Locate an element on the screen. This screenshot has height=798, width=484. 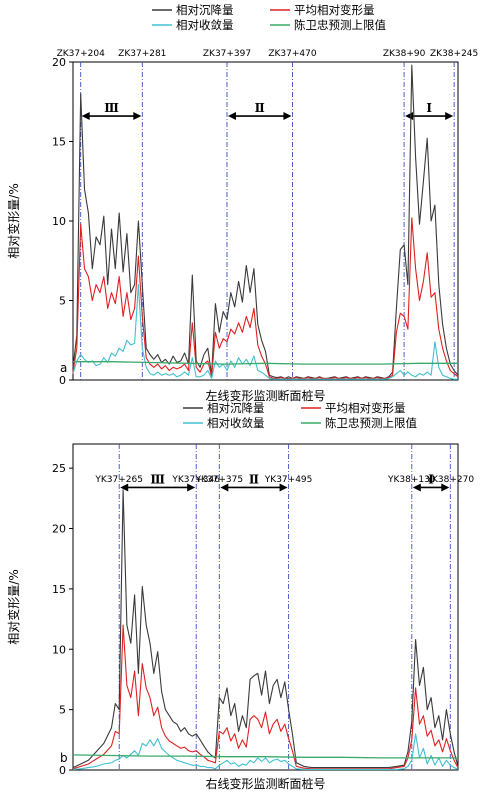
x-axis-label: 右线变形监测断面桩号 is located at coordinates (265, 783).